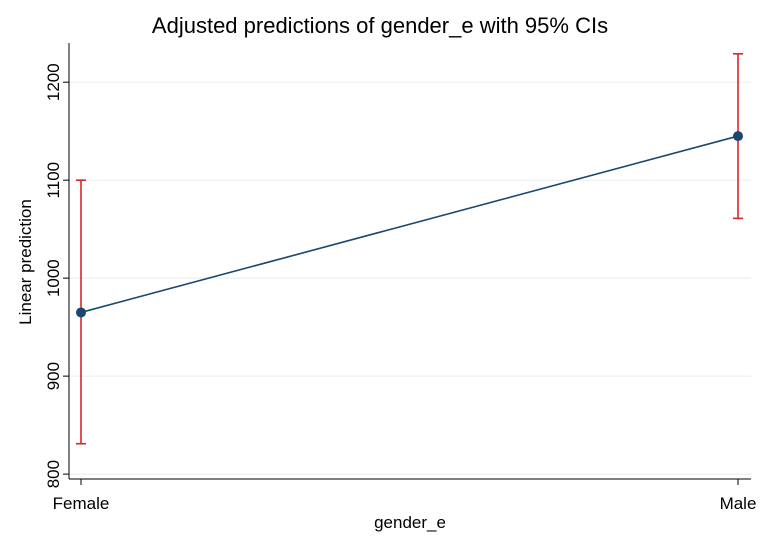  I want to click on y-ticks: 800 900 1000 1100 1200, so click(56, 275).